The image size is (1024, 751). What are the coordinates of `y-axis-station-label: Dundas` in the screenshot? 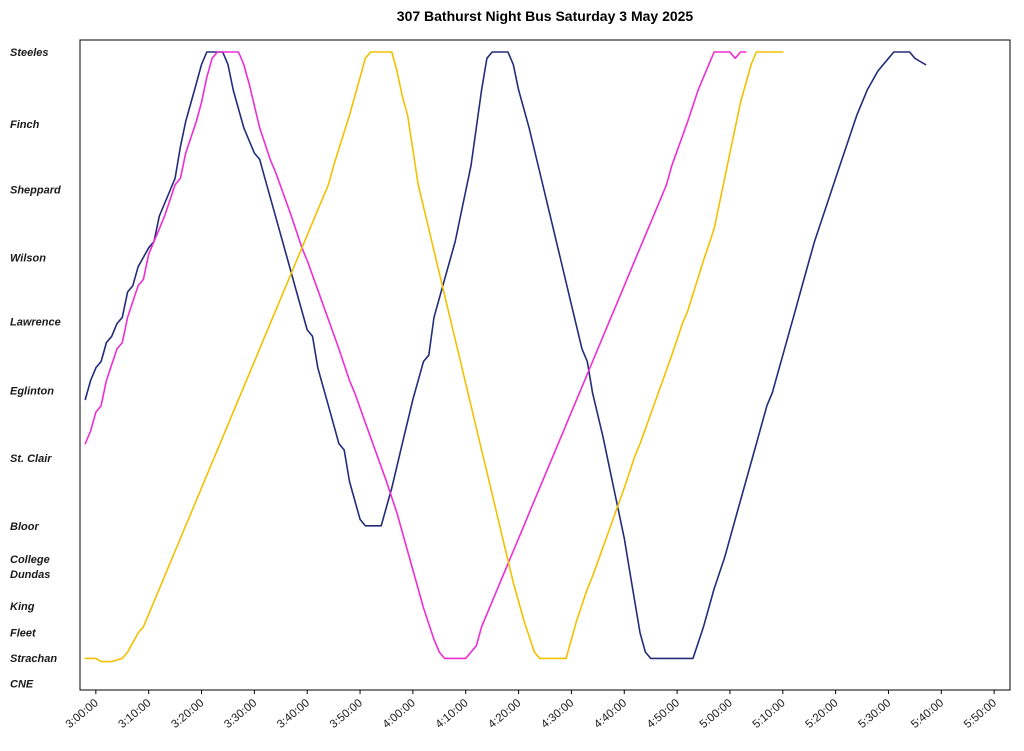 It's located at (30, 575).